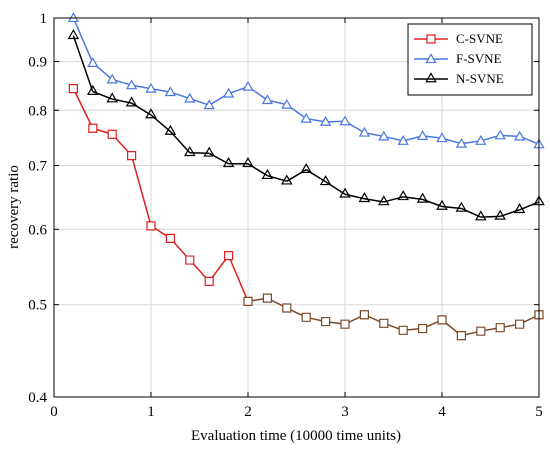 The width and height of the screenshot is (550, 453). What do you see at coordinates (37, 63) in the screenshot?
I see `y-tick-label: 0.9` at bounding box center [37, 63].